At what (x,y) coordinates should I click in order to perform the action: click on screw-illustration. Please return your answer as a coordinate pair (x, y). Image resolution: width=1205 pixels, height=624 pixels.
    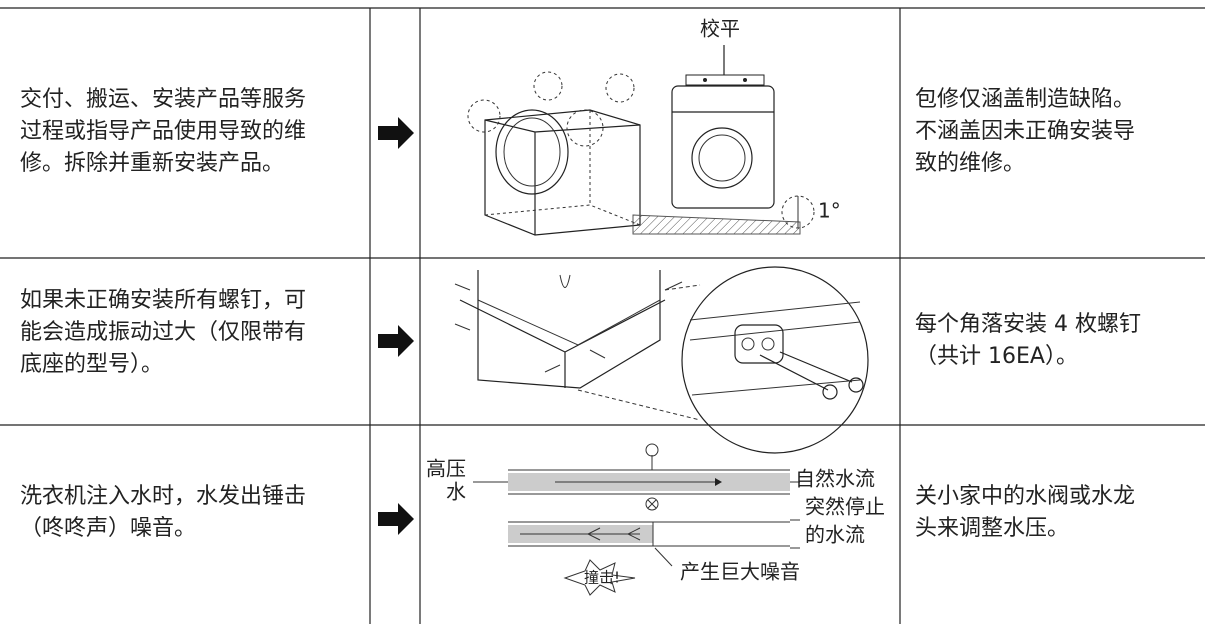
    Looking at the image, I should click on (661, 360).